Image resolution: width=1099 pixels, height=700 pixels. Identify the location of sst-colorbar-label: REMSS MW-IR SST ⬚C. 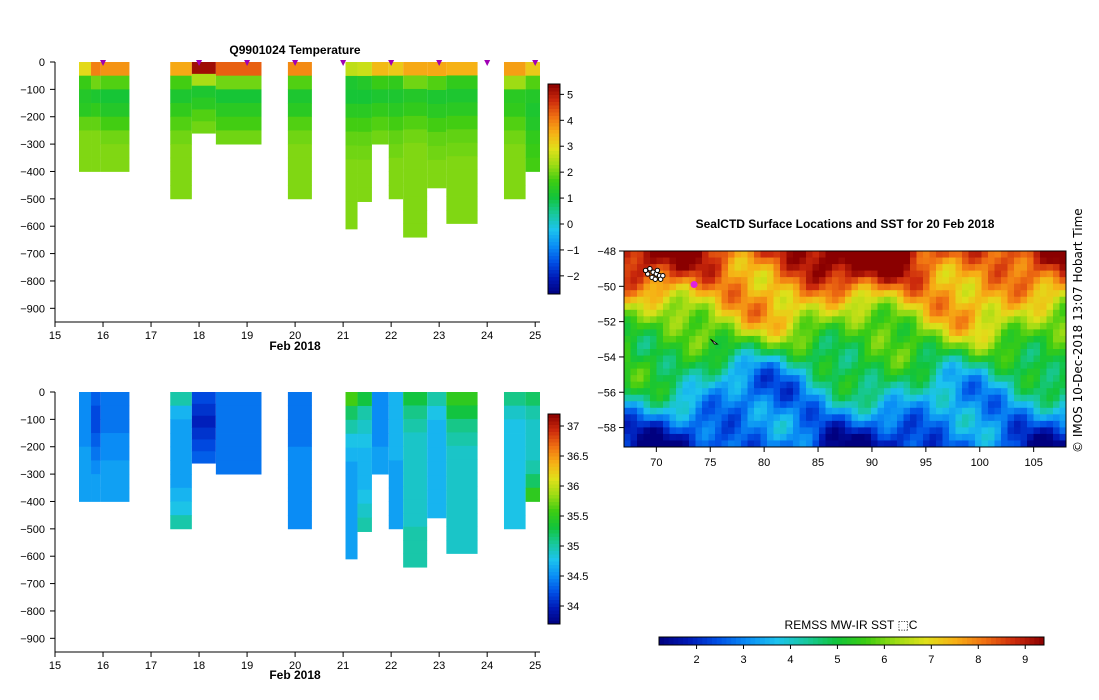
(851, 625).